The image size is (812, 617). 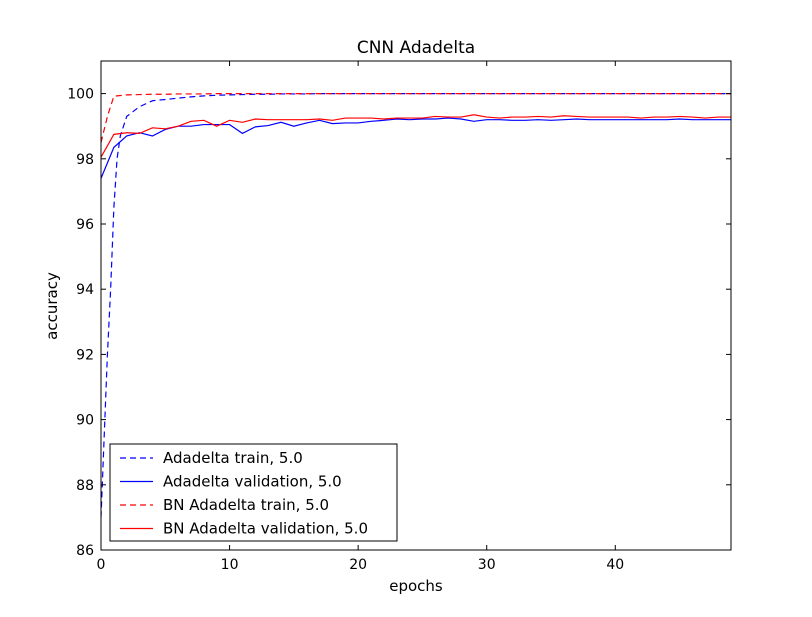 What do you see at coordinates (265, 529) in the screenshot?
I see `legend-label-3: BN Adadelta validation, 5.0` at bounding box center [265, 529].